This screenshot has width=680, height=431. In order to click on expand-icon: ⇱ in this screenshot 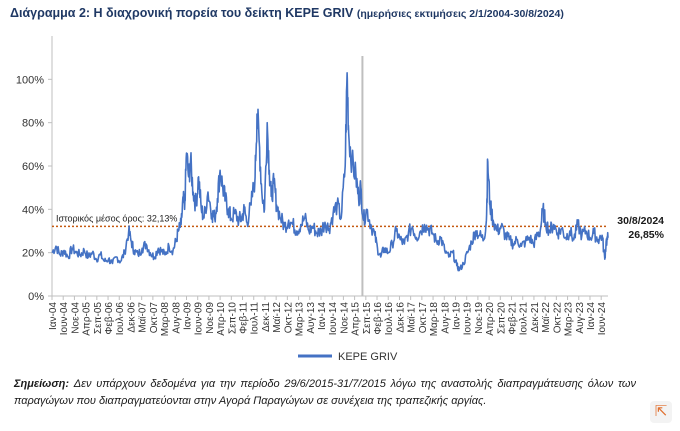, I will do `click(661, 412)`.